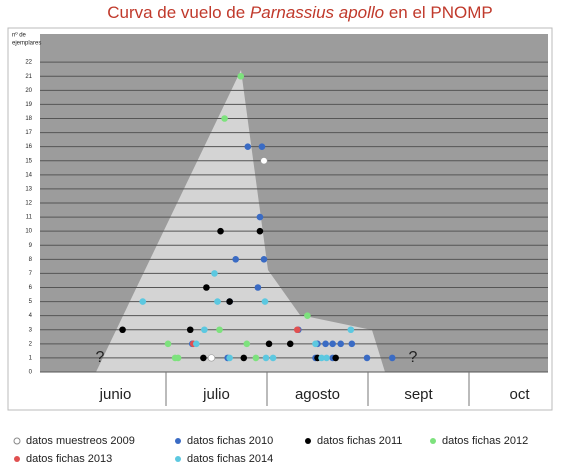 The height and width of the screenshot is (468, 563). I want to click on y-tick-label: 1, so click(31, 358).